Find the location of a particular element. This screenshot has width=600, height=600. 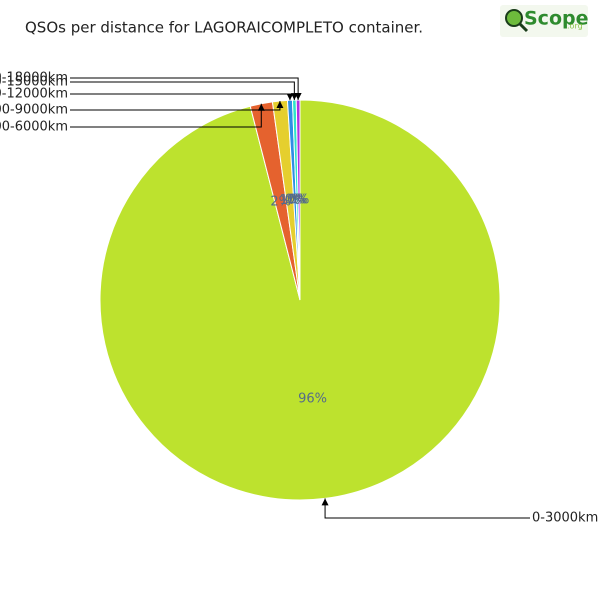

logo-box is located at coordinates (544, 21).